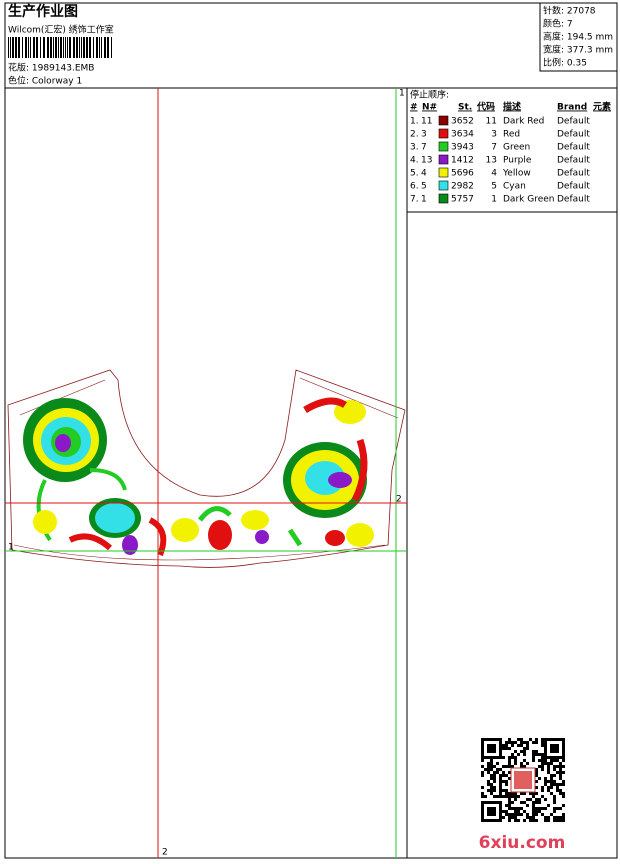  What do you see at coordinates (424, 148) in the screenshot?
I see `row-needle: 7` at bounding box center [424, 148].